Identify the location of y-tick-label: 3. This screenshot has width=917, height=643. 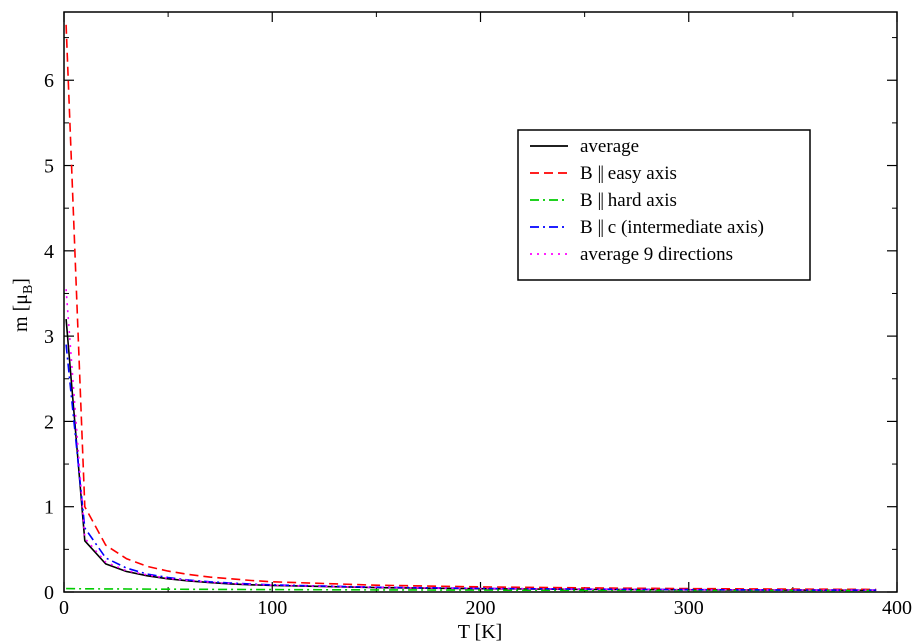
(49, 337).